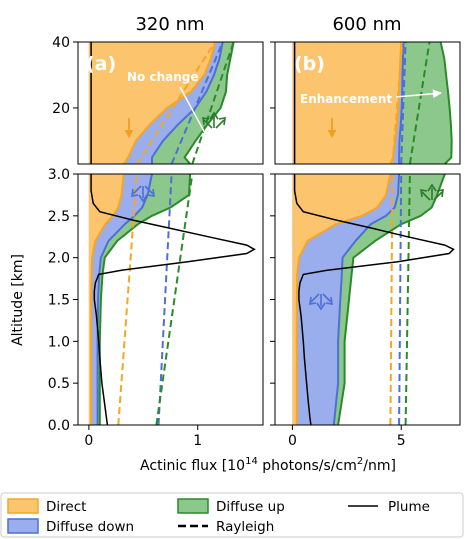  I want to click on panel-a-diffuse-up-arrows-icon, so click(214, 120).